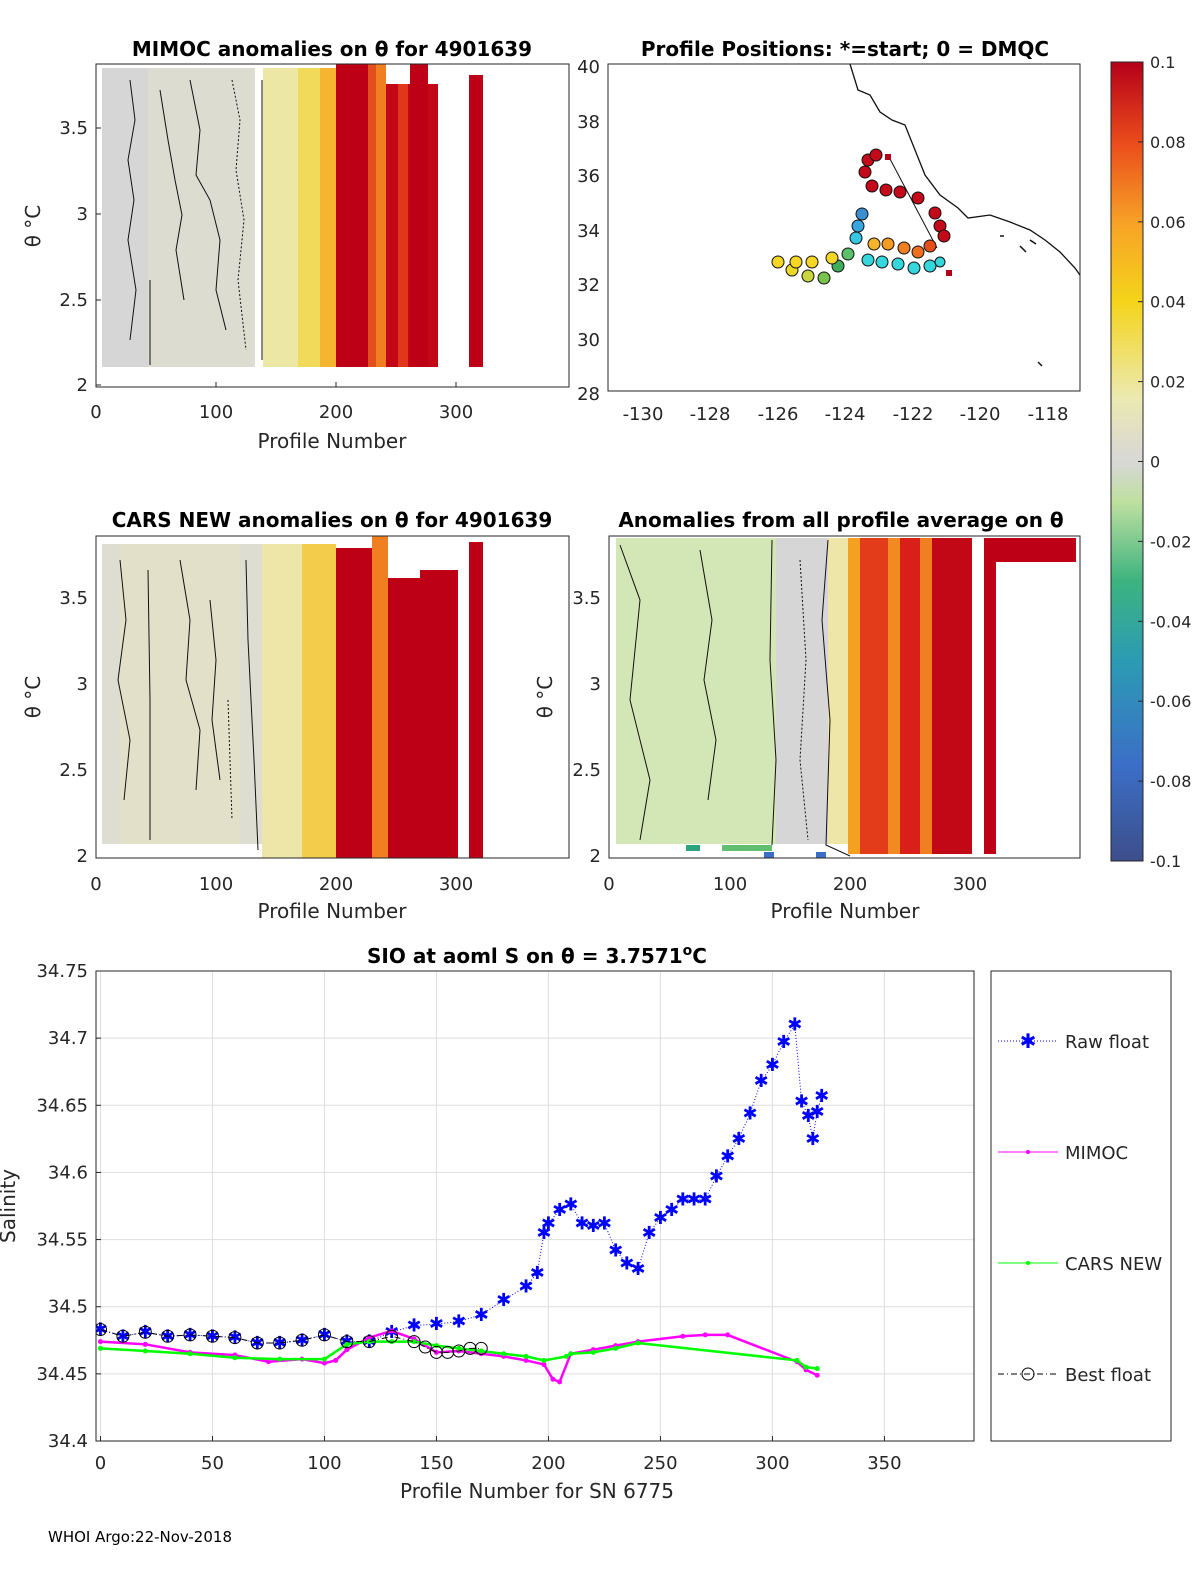 The height and width of the screenshot is (1575, 1200). What do you see at coordinates (333, 441) in the screenshot?
I see `mimoc-xlabel: Profile Number` at bounding box center [333, 441].